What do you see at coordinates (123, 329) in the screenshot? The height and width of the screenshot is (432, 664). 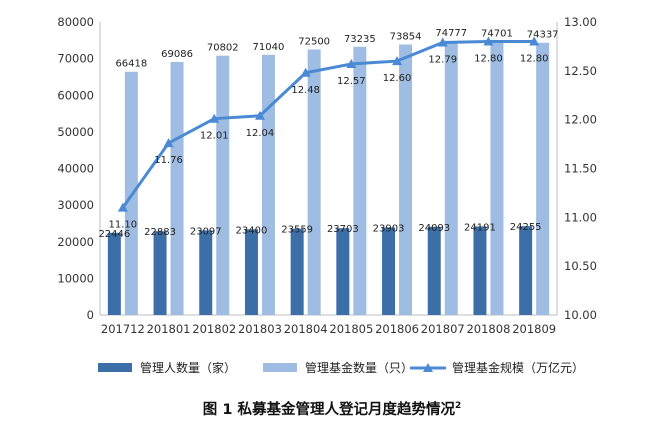 I see `x-tick-label: 201712` at bounding box center [123, 329].